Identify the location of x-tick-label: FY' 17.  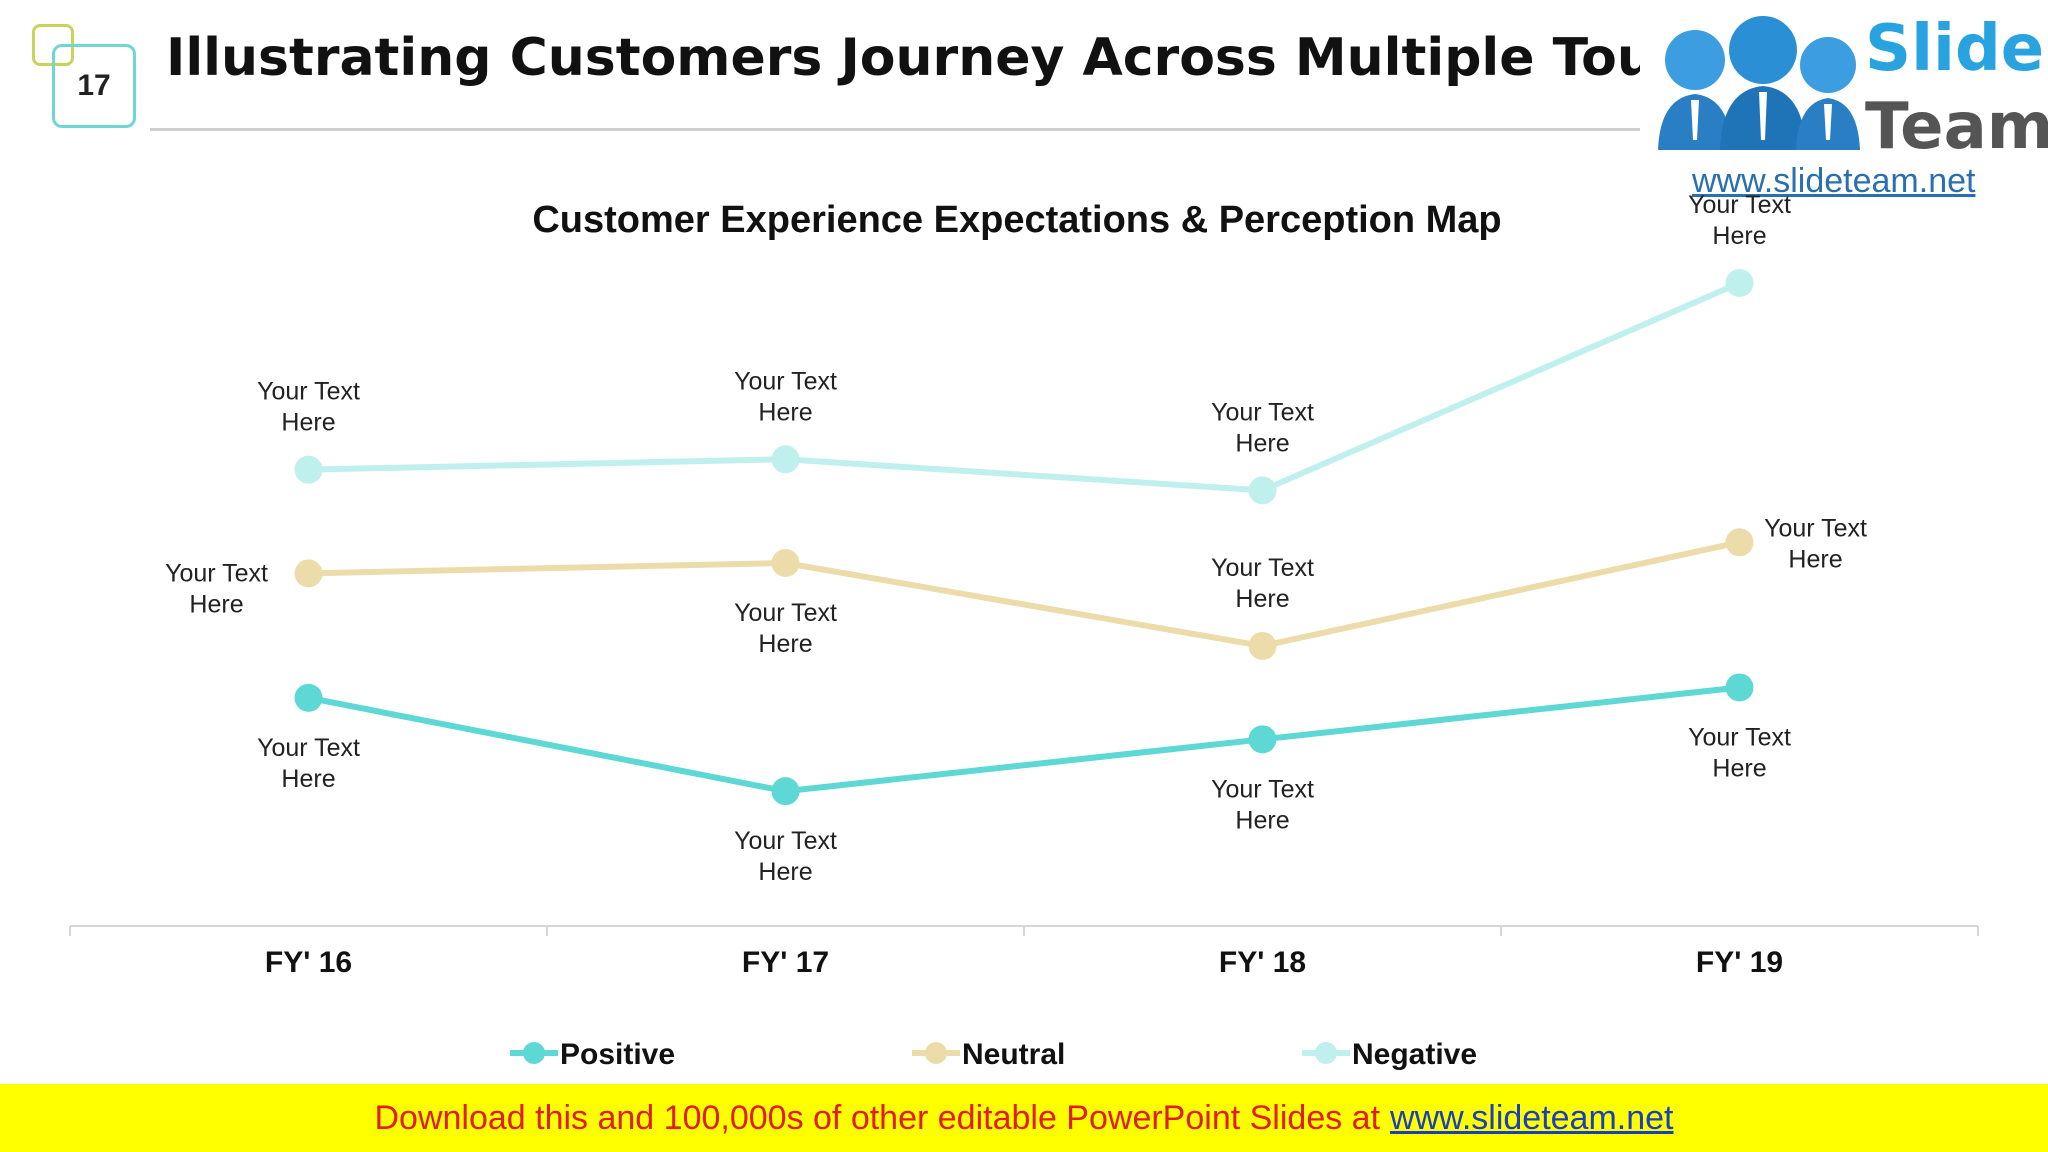
(785, 962).